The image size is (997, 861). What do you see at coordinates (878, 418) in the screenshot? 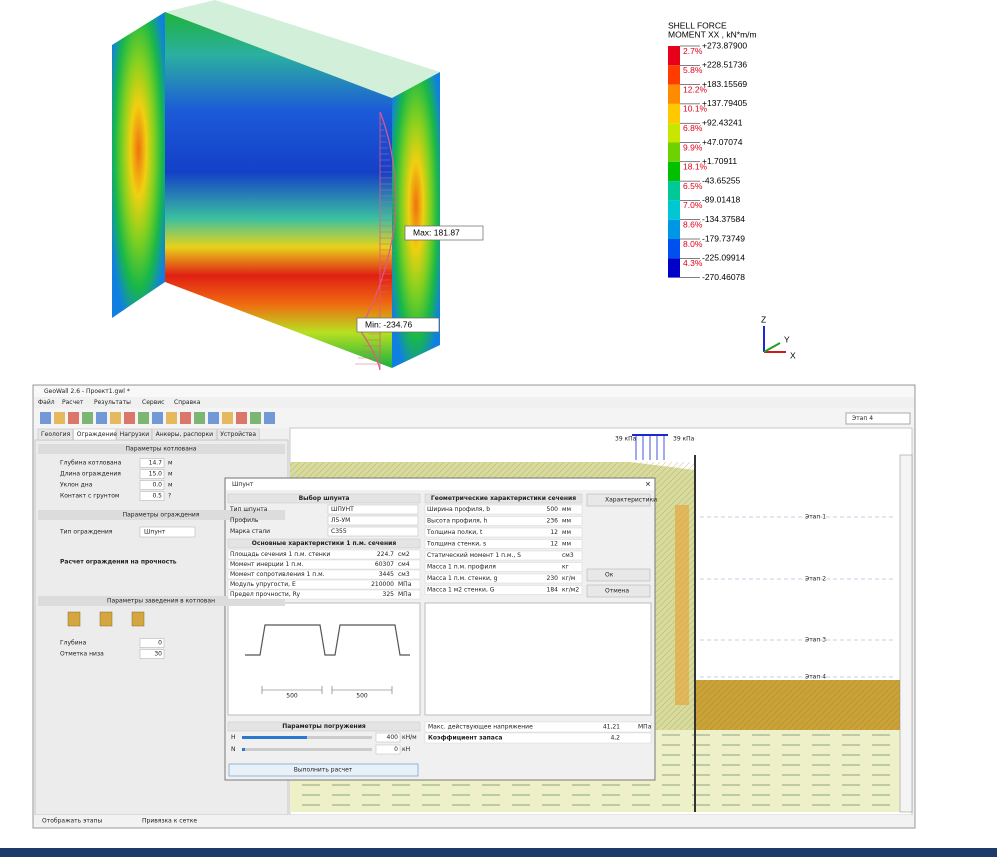
I see `stage-select` at bounding box center [878, 418].